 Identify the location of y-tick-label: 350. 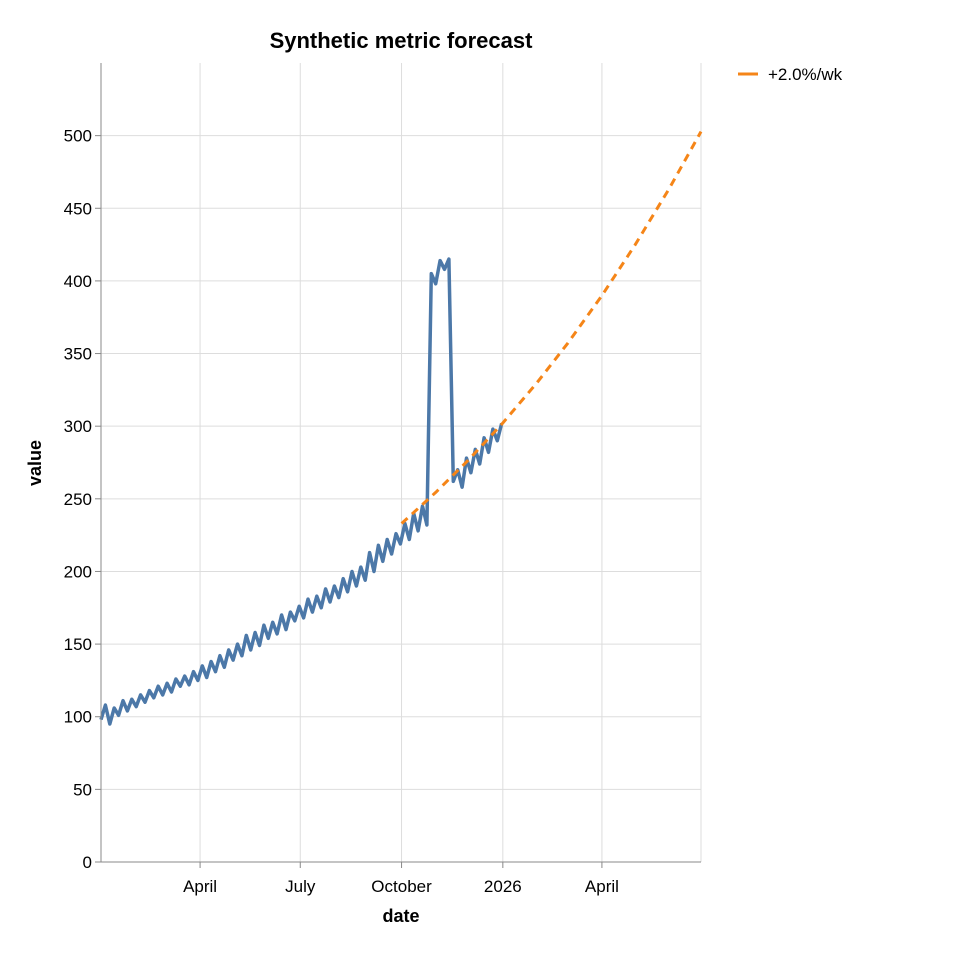
(78, 354).